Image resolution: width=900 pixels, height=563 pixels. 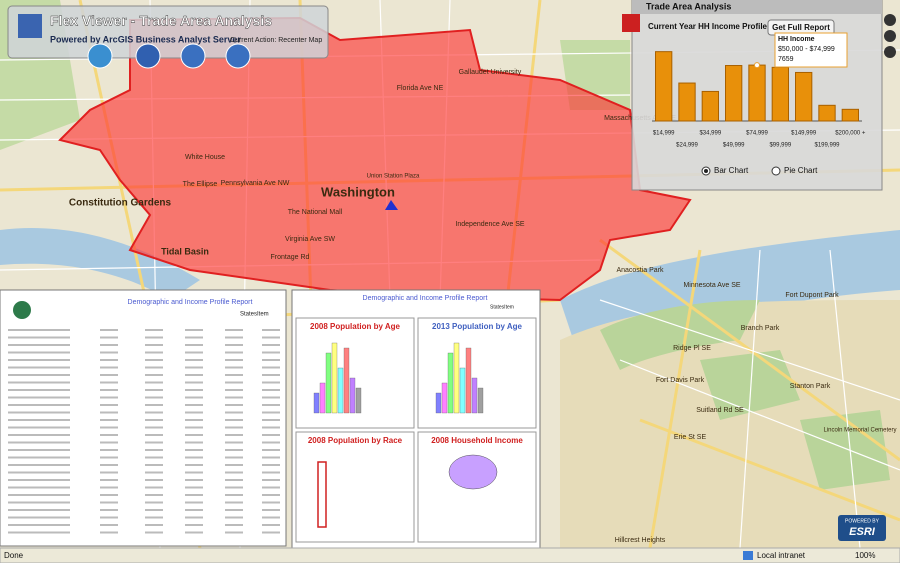 What do you see at coordinates (22, 310) in the screenshot?
I see `report-logo` at bounding box center [22, 310].